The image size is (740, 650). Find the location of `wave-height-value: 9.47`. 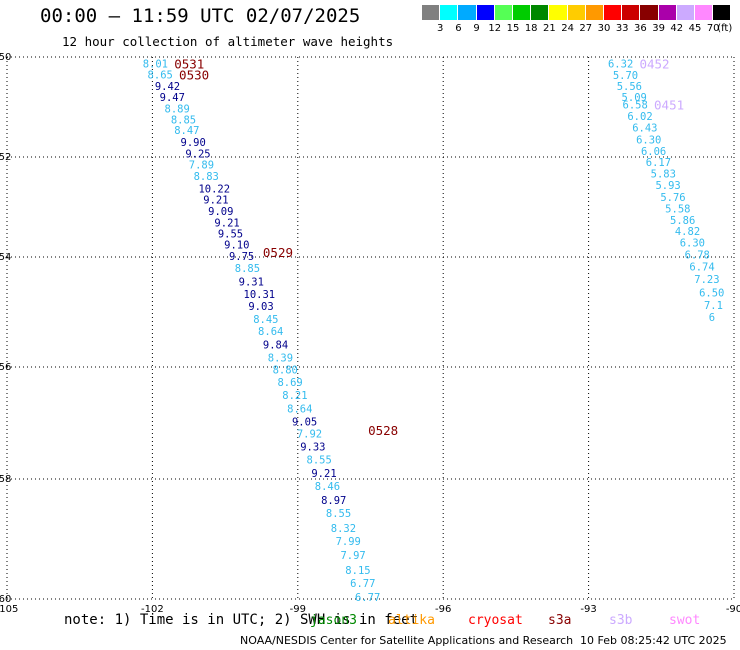

wave-height-value: 9.47 is located at coordinates (172, 98).